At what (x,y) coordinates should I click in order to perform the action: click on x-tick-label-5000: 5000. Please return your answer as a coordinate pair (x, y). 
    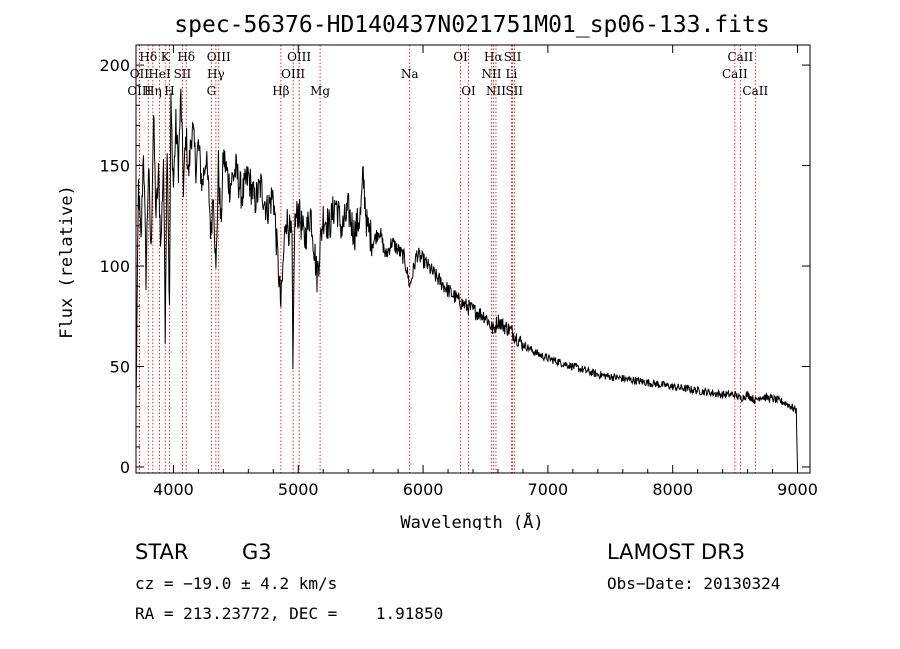
    Looking at the image, I should click on (298, 489).